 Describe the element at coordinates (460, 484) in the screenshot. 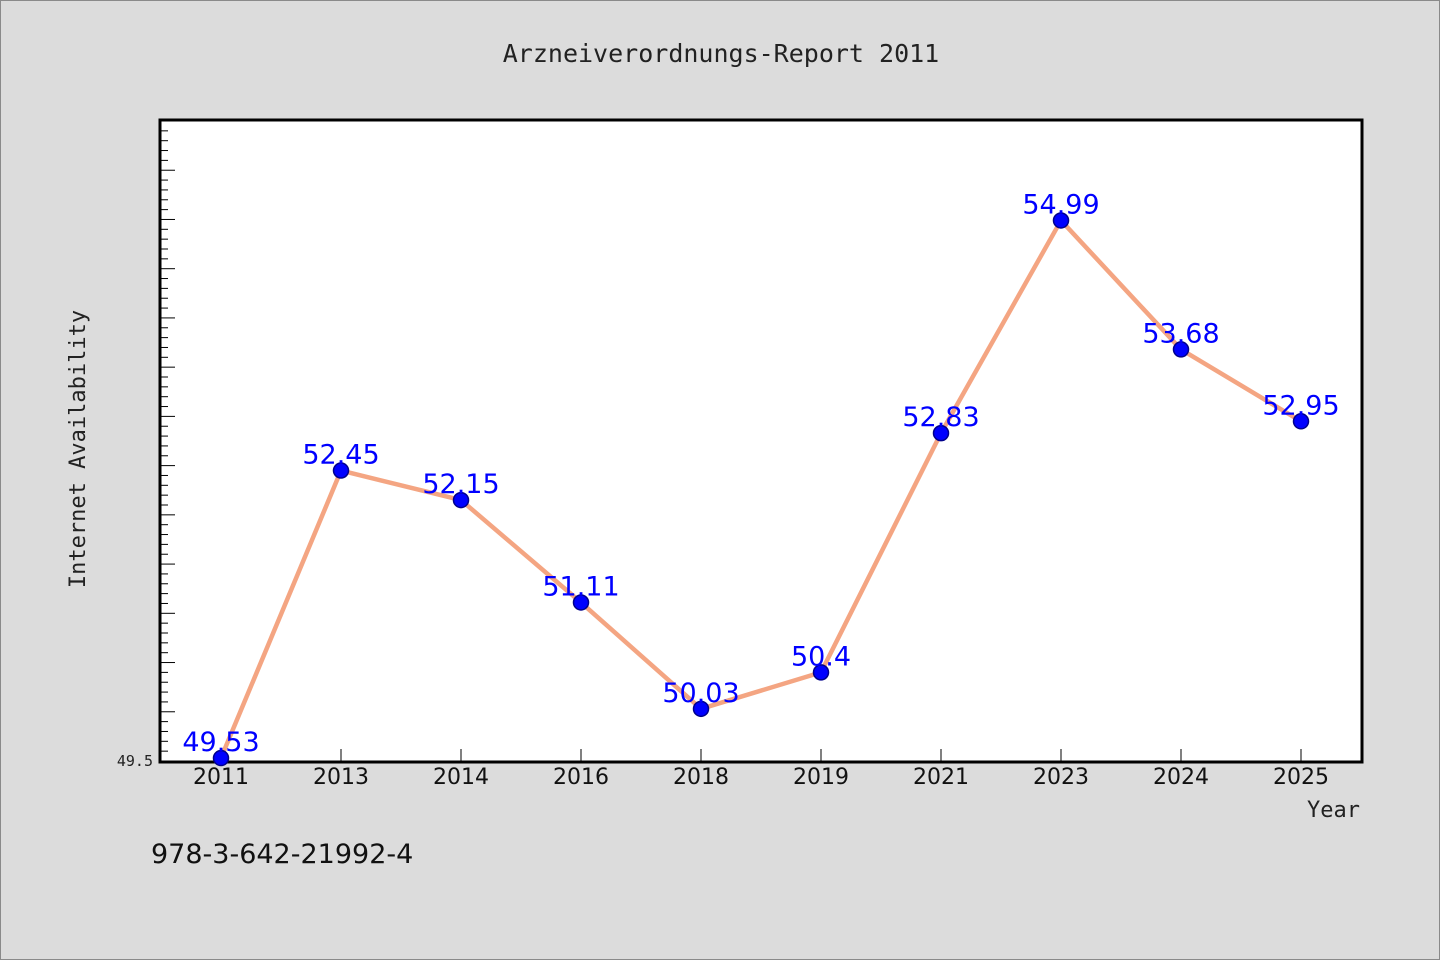

I see `data-label: 52.15` at that location.